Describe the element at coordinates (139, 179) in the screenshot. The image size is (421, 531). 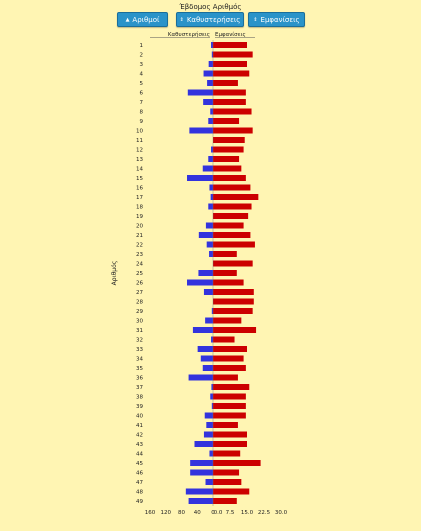
I see `category-label: 15` at that location.